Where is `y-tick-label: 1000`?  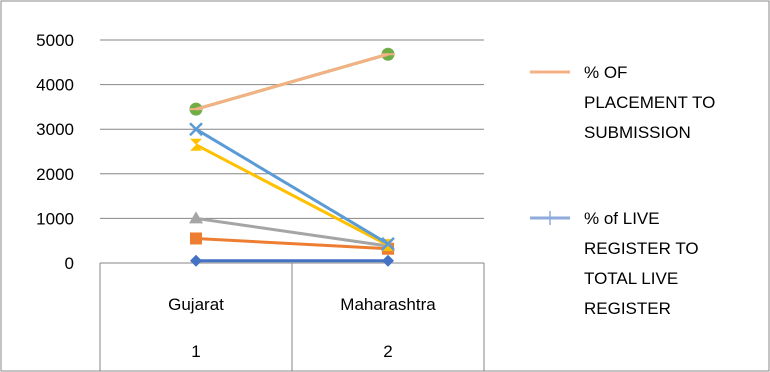
y-tick-label: 1000 is located at coordinates (55, 218).